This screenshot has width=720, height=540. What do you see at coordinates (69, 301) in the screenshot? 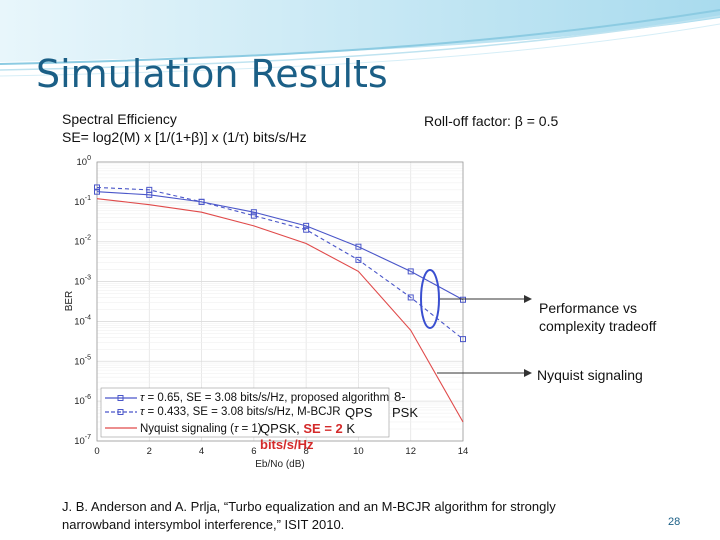
I see `y-axis-label: BER` at bounding box center [69, 301].